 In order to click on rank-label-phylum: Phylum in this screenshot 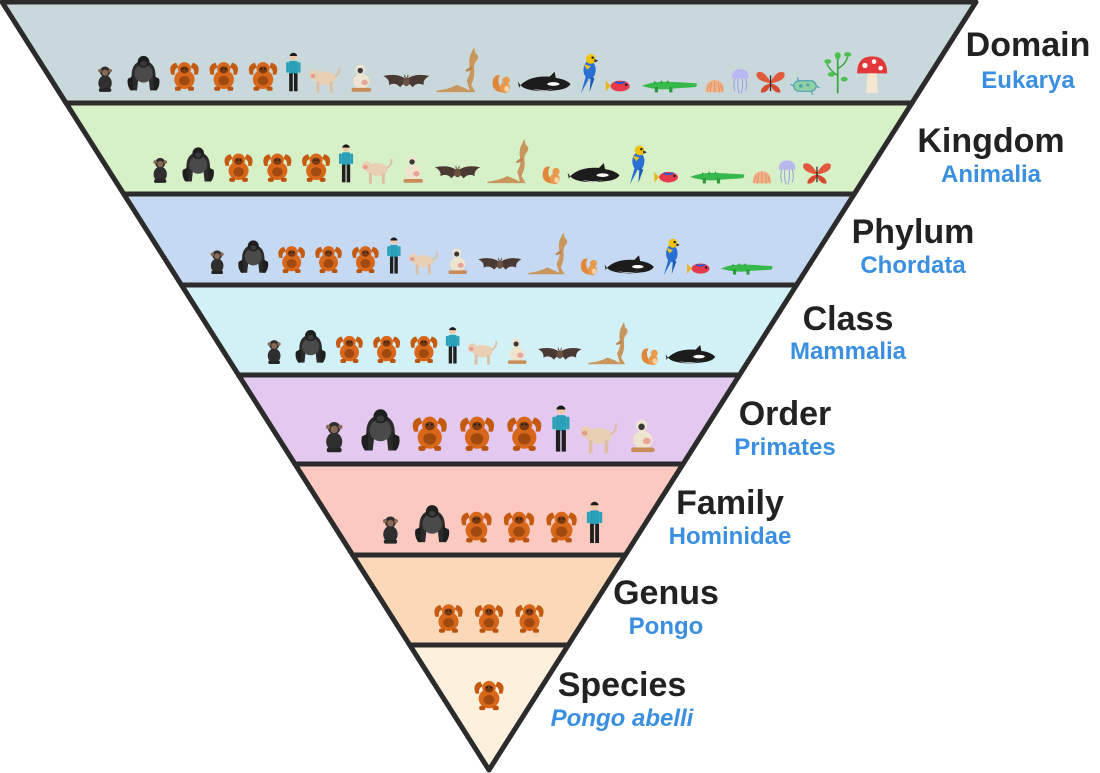, I will do `click(913, 232)`.